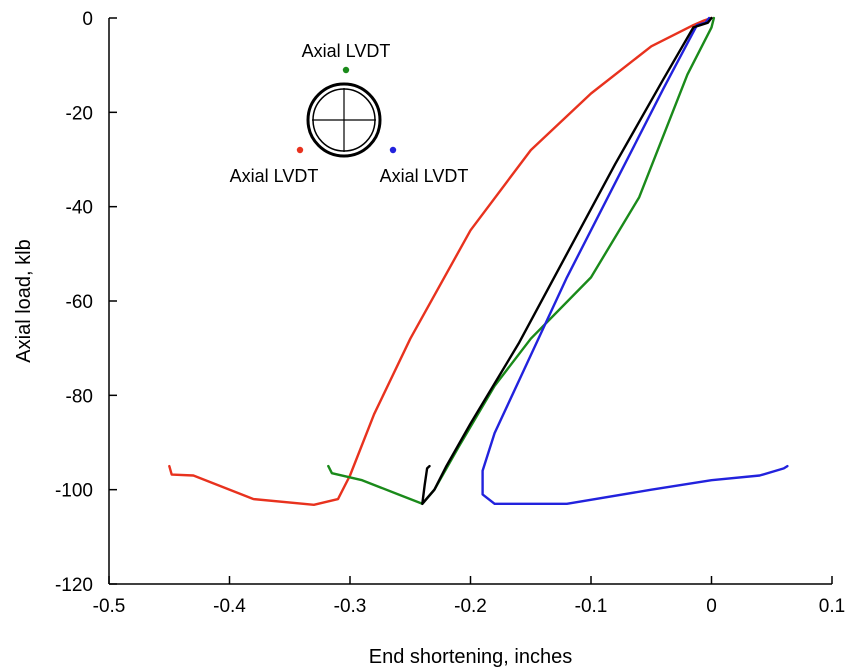 This screenshot has height=671, width=857. I want to click on lvdt-right-marker, so click(393, 150).